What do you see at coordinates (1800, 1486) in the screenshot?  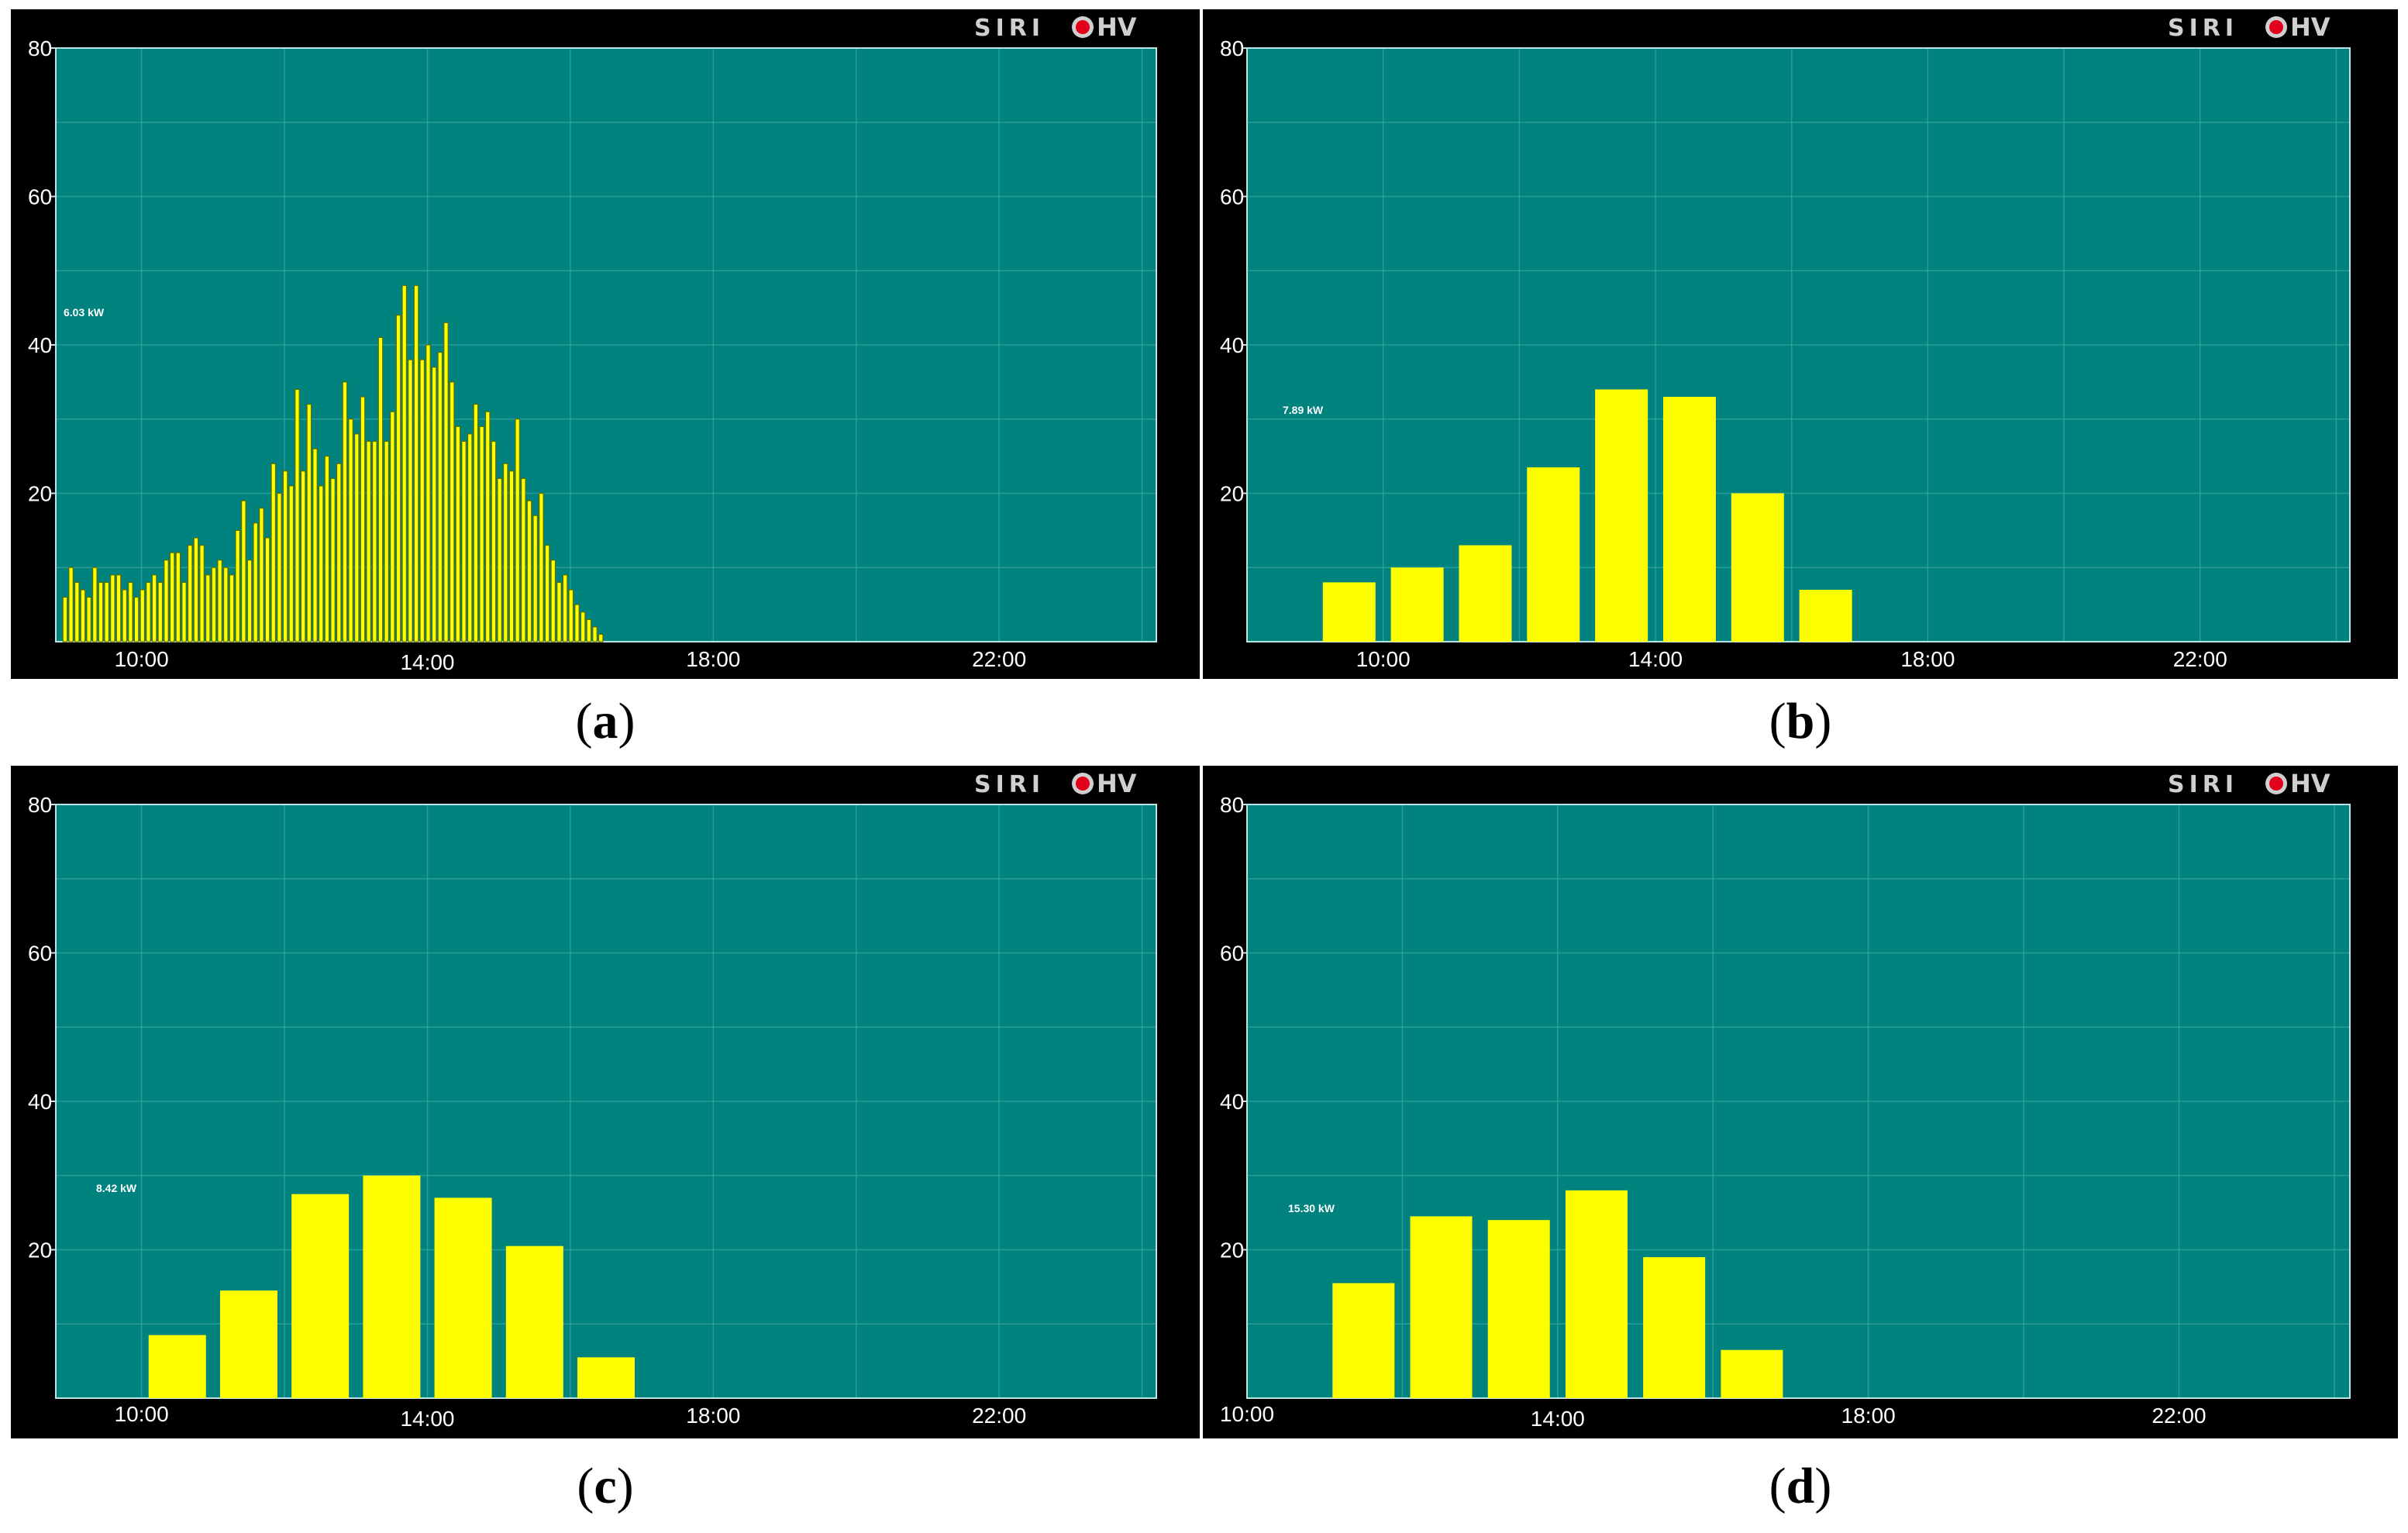 I see `caption-d: (d)` at bounding box center [1800, 1486].